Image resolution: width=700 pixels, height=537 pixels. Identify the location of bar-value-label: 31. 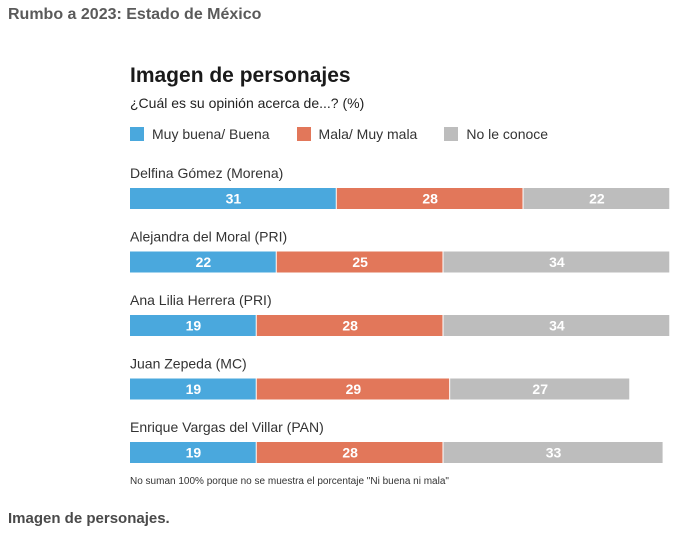
(234, 199).